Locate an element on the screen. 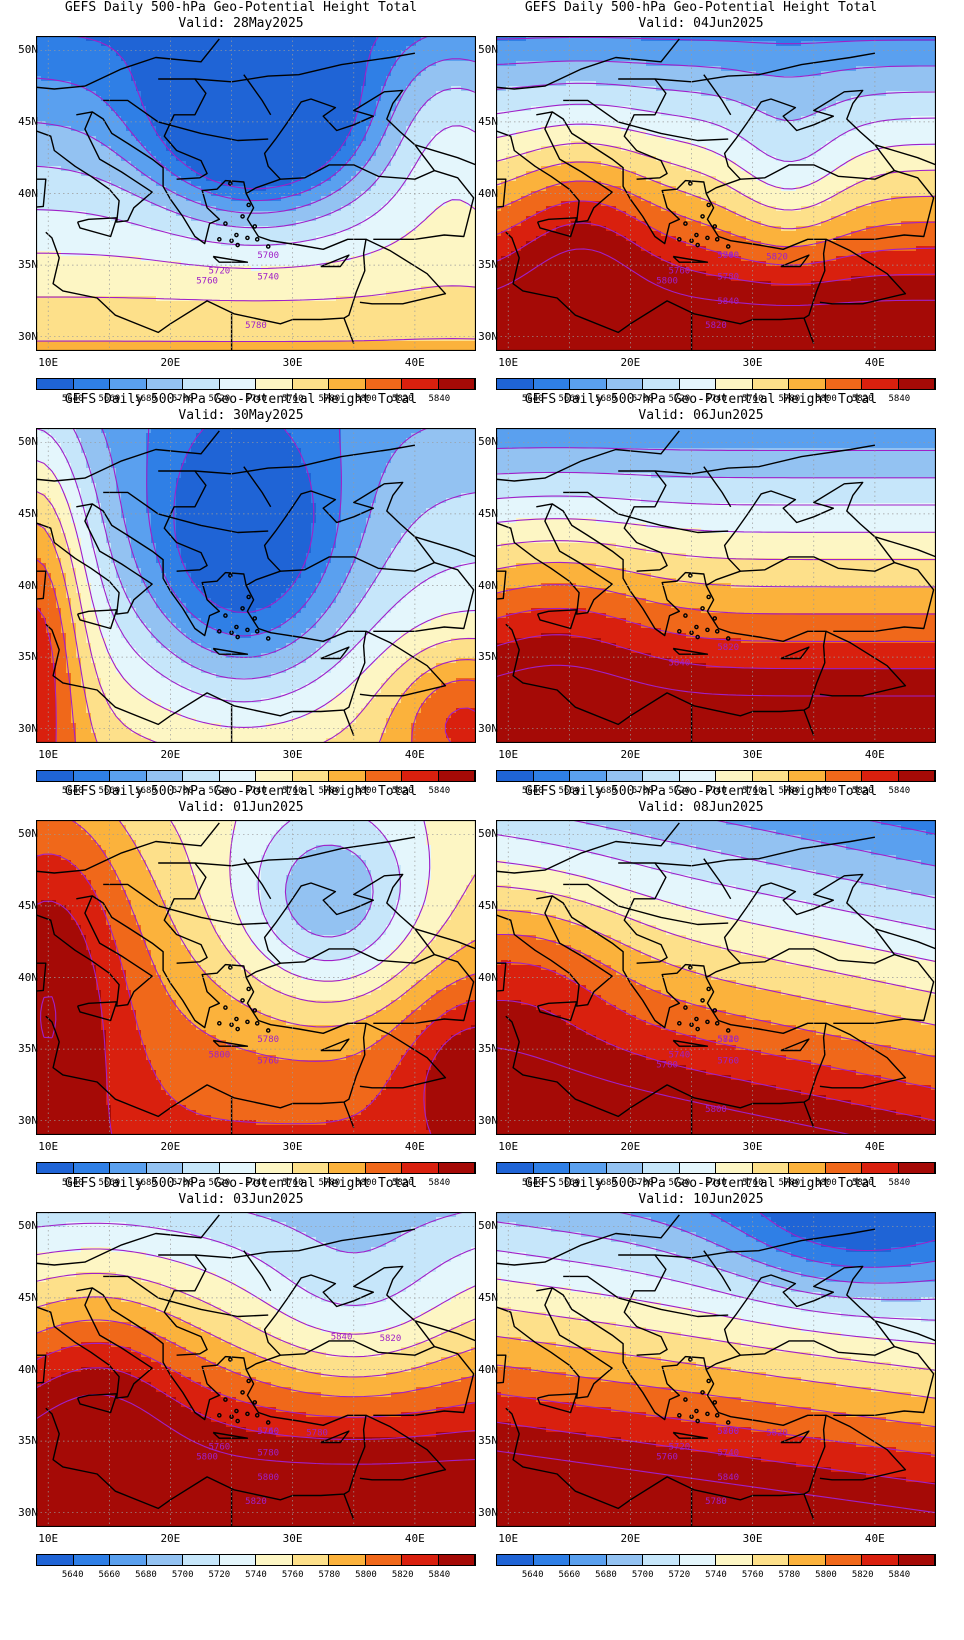 This screenshot has width=964, height=1640. colorbar-label: 5640 is located at coordinates (533, 791).